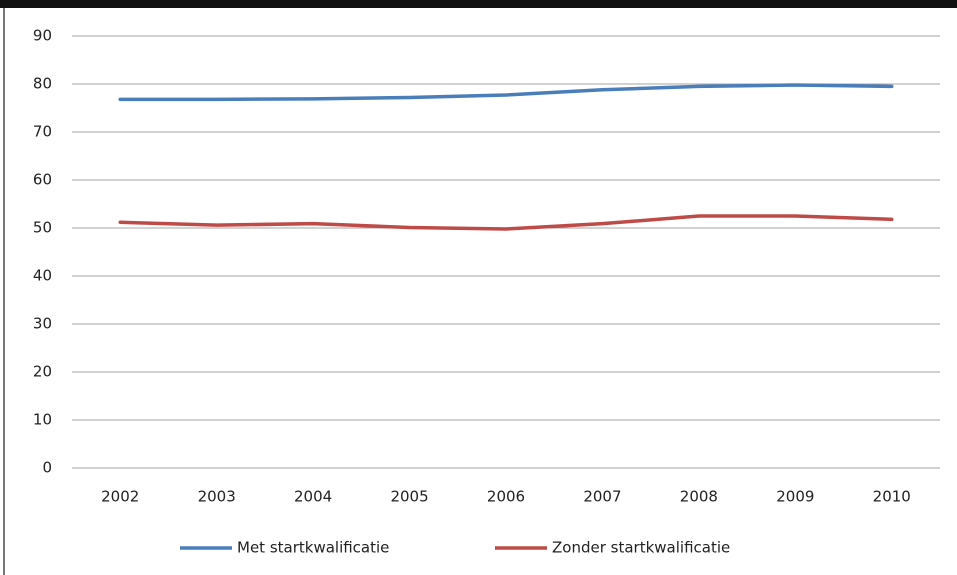  What do you see at coordinates (42, 180) in the screenshot?
I see `y-tick-label: 60` at bounding box center [42, 180].